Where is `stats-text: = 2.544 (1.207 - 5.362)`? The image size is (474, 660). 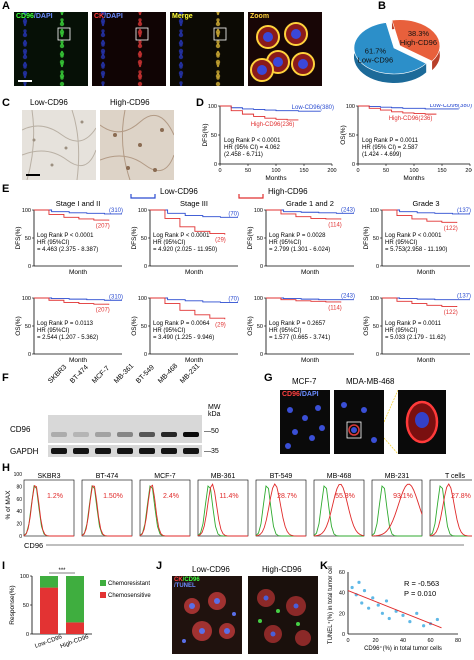 stats-text: = 2.544 (1.207 - 5.362) is located at coordinates (67, 338).